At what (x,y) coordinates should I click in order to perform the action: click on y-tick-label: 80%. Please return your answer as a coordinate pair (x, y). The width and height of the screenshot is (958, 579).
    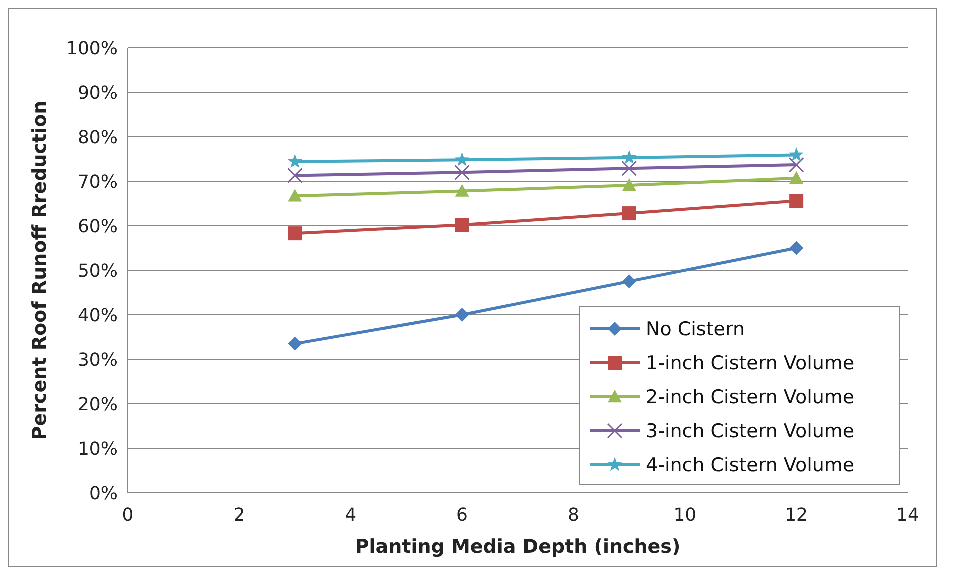
    Looking at the image, I should click on (98, 137).